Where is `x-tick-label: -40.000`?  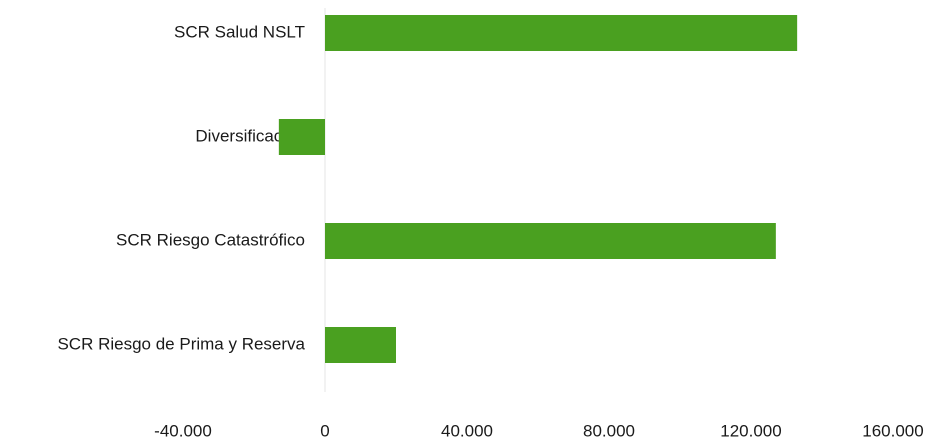 x-tick-label: -40.000 is located at coordinates (183, 430).